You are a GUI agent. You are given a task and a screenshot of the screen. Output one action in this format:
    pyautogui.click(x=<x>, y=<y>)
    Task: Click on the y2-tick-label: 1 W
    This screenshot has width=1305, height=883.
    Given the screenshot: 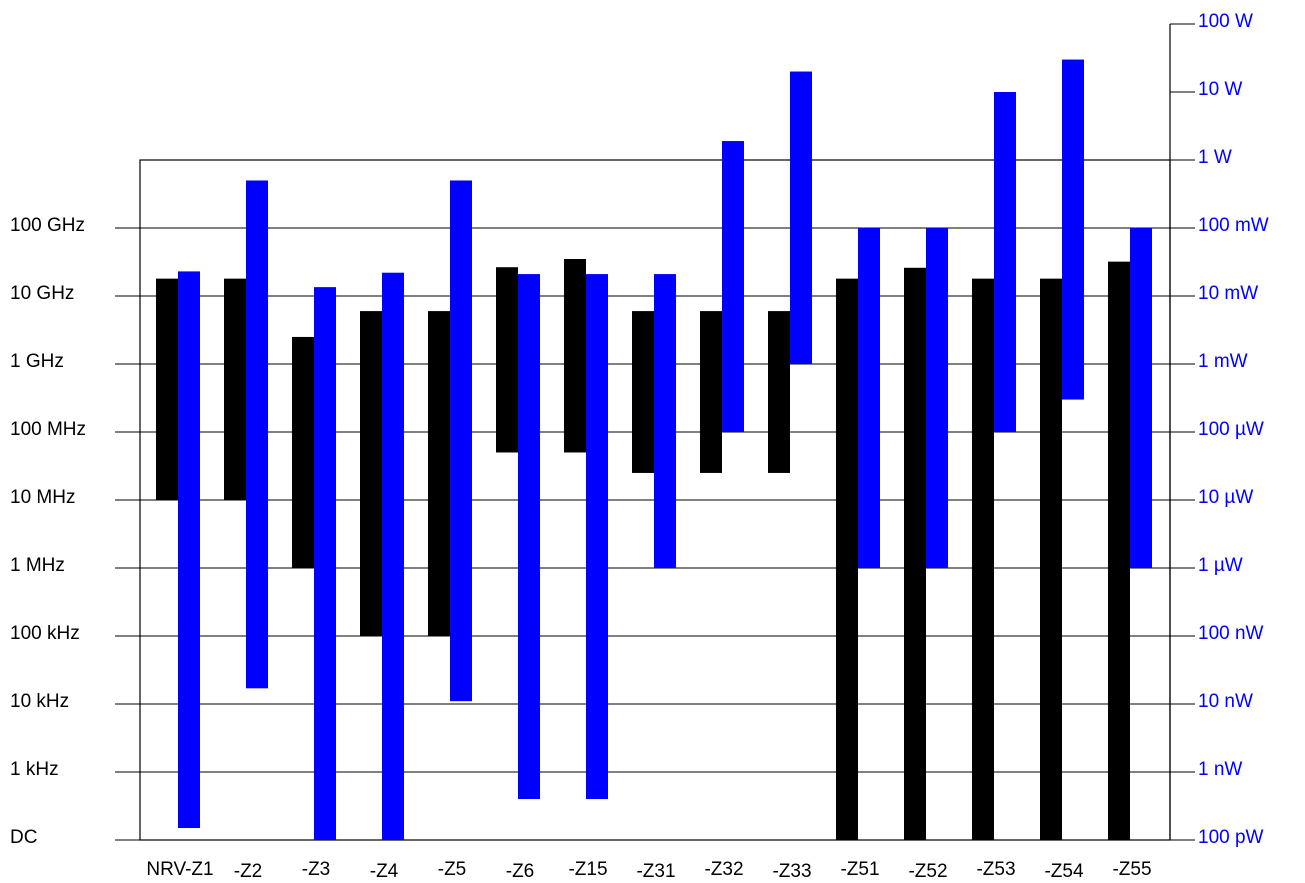 What is the action you would take?
    pyautogui.click(x=1215, y=157)
    